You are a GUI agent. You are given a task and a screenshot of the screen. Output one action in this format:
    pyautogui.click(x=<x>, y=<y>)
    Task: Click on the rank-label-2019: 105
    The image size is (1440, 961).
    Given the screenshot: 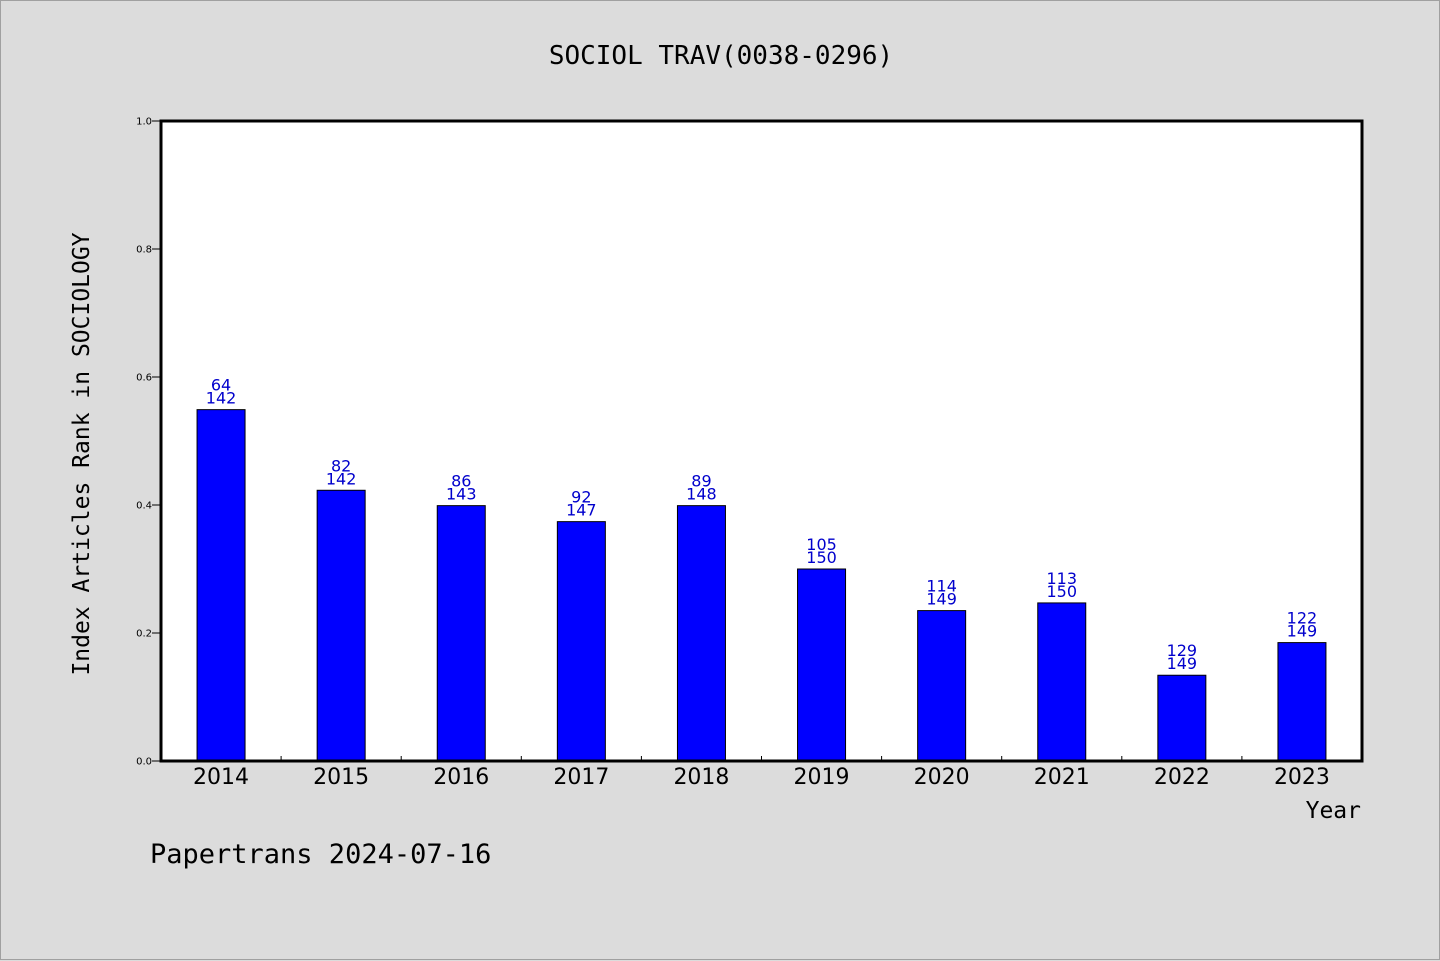 What is the action you would take?
    pyautogui.click(x=821, y=544)
    